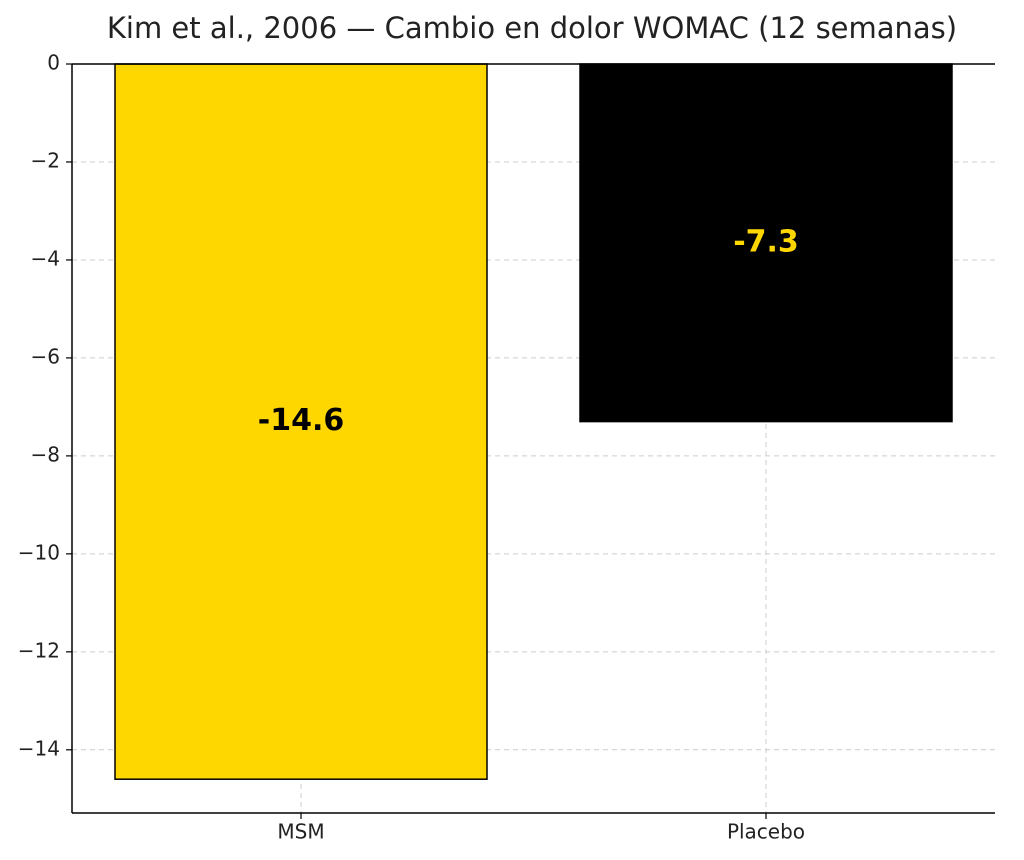 Image resolution: width=1024 pixels, height=860 pixels. Describe the element at coordinates (300, 832) in the screenshot. I see `x-tick-label: MSM` at that location.